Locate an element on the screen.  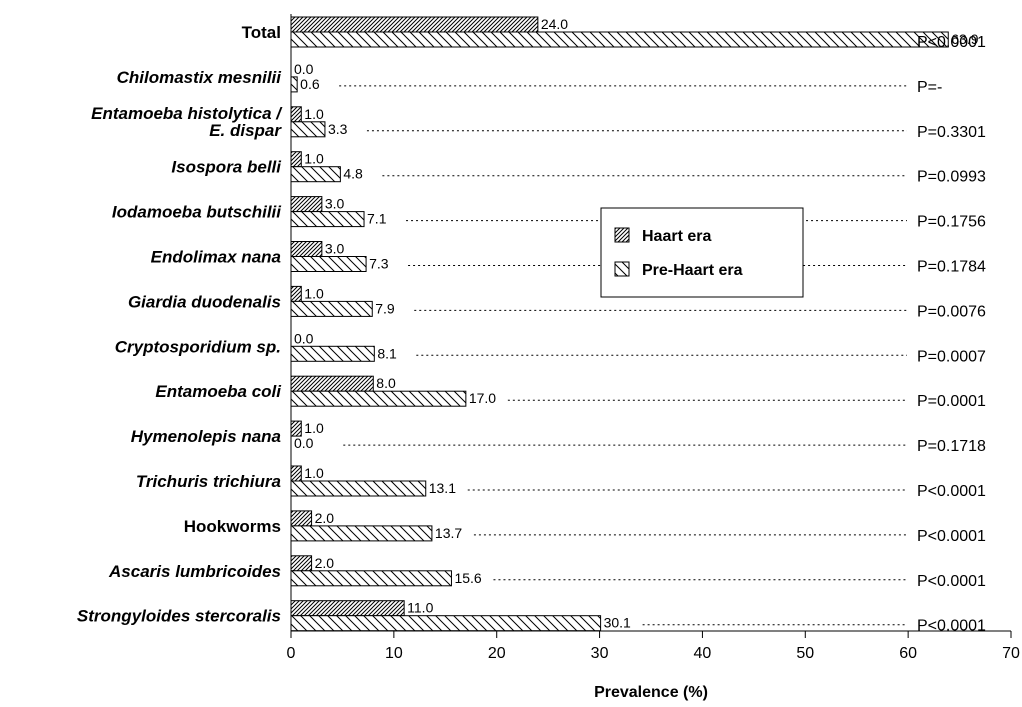
value-label-pre-haart-era-endolimax-nana: 7.3 is located at coordinates (379, 264).